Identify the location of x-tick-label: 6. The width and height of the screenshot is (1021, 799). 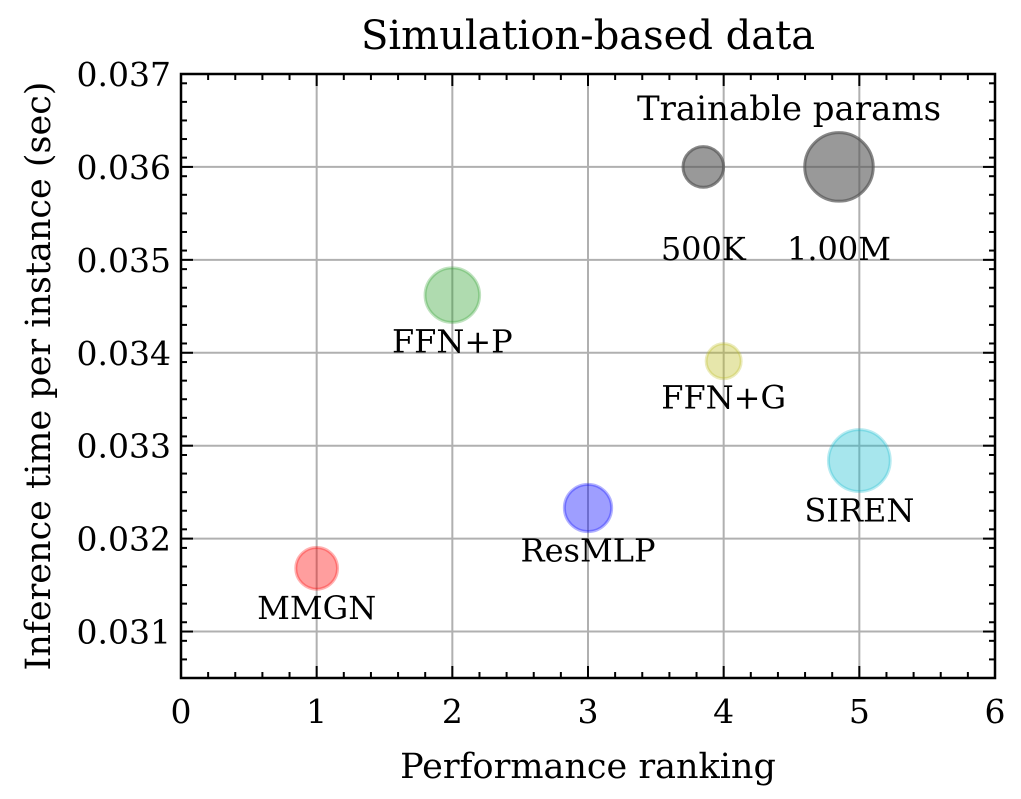
(995, 711).